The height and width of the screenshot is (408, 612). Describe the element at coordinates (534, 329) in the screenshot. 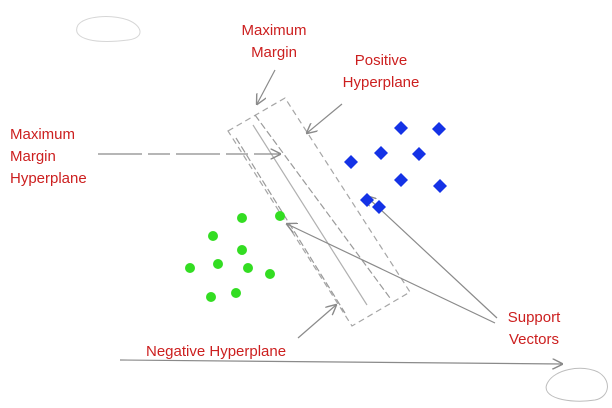

I see `support-vectors-label: Support Vectors` at that location.